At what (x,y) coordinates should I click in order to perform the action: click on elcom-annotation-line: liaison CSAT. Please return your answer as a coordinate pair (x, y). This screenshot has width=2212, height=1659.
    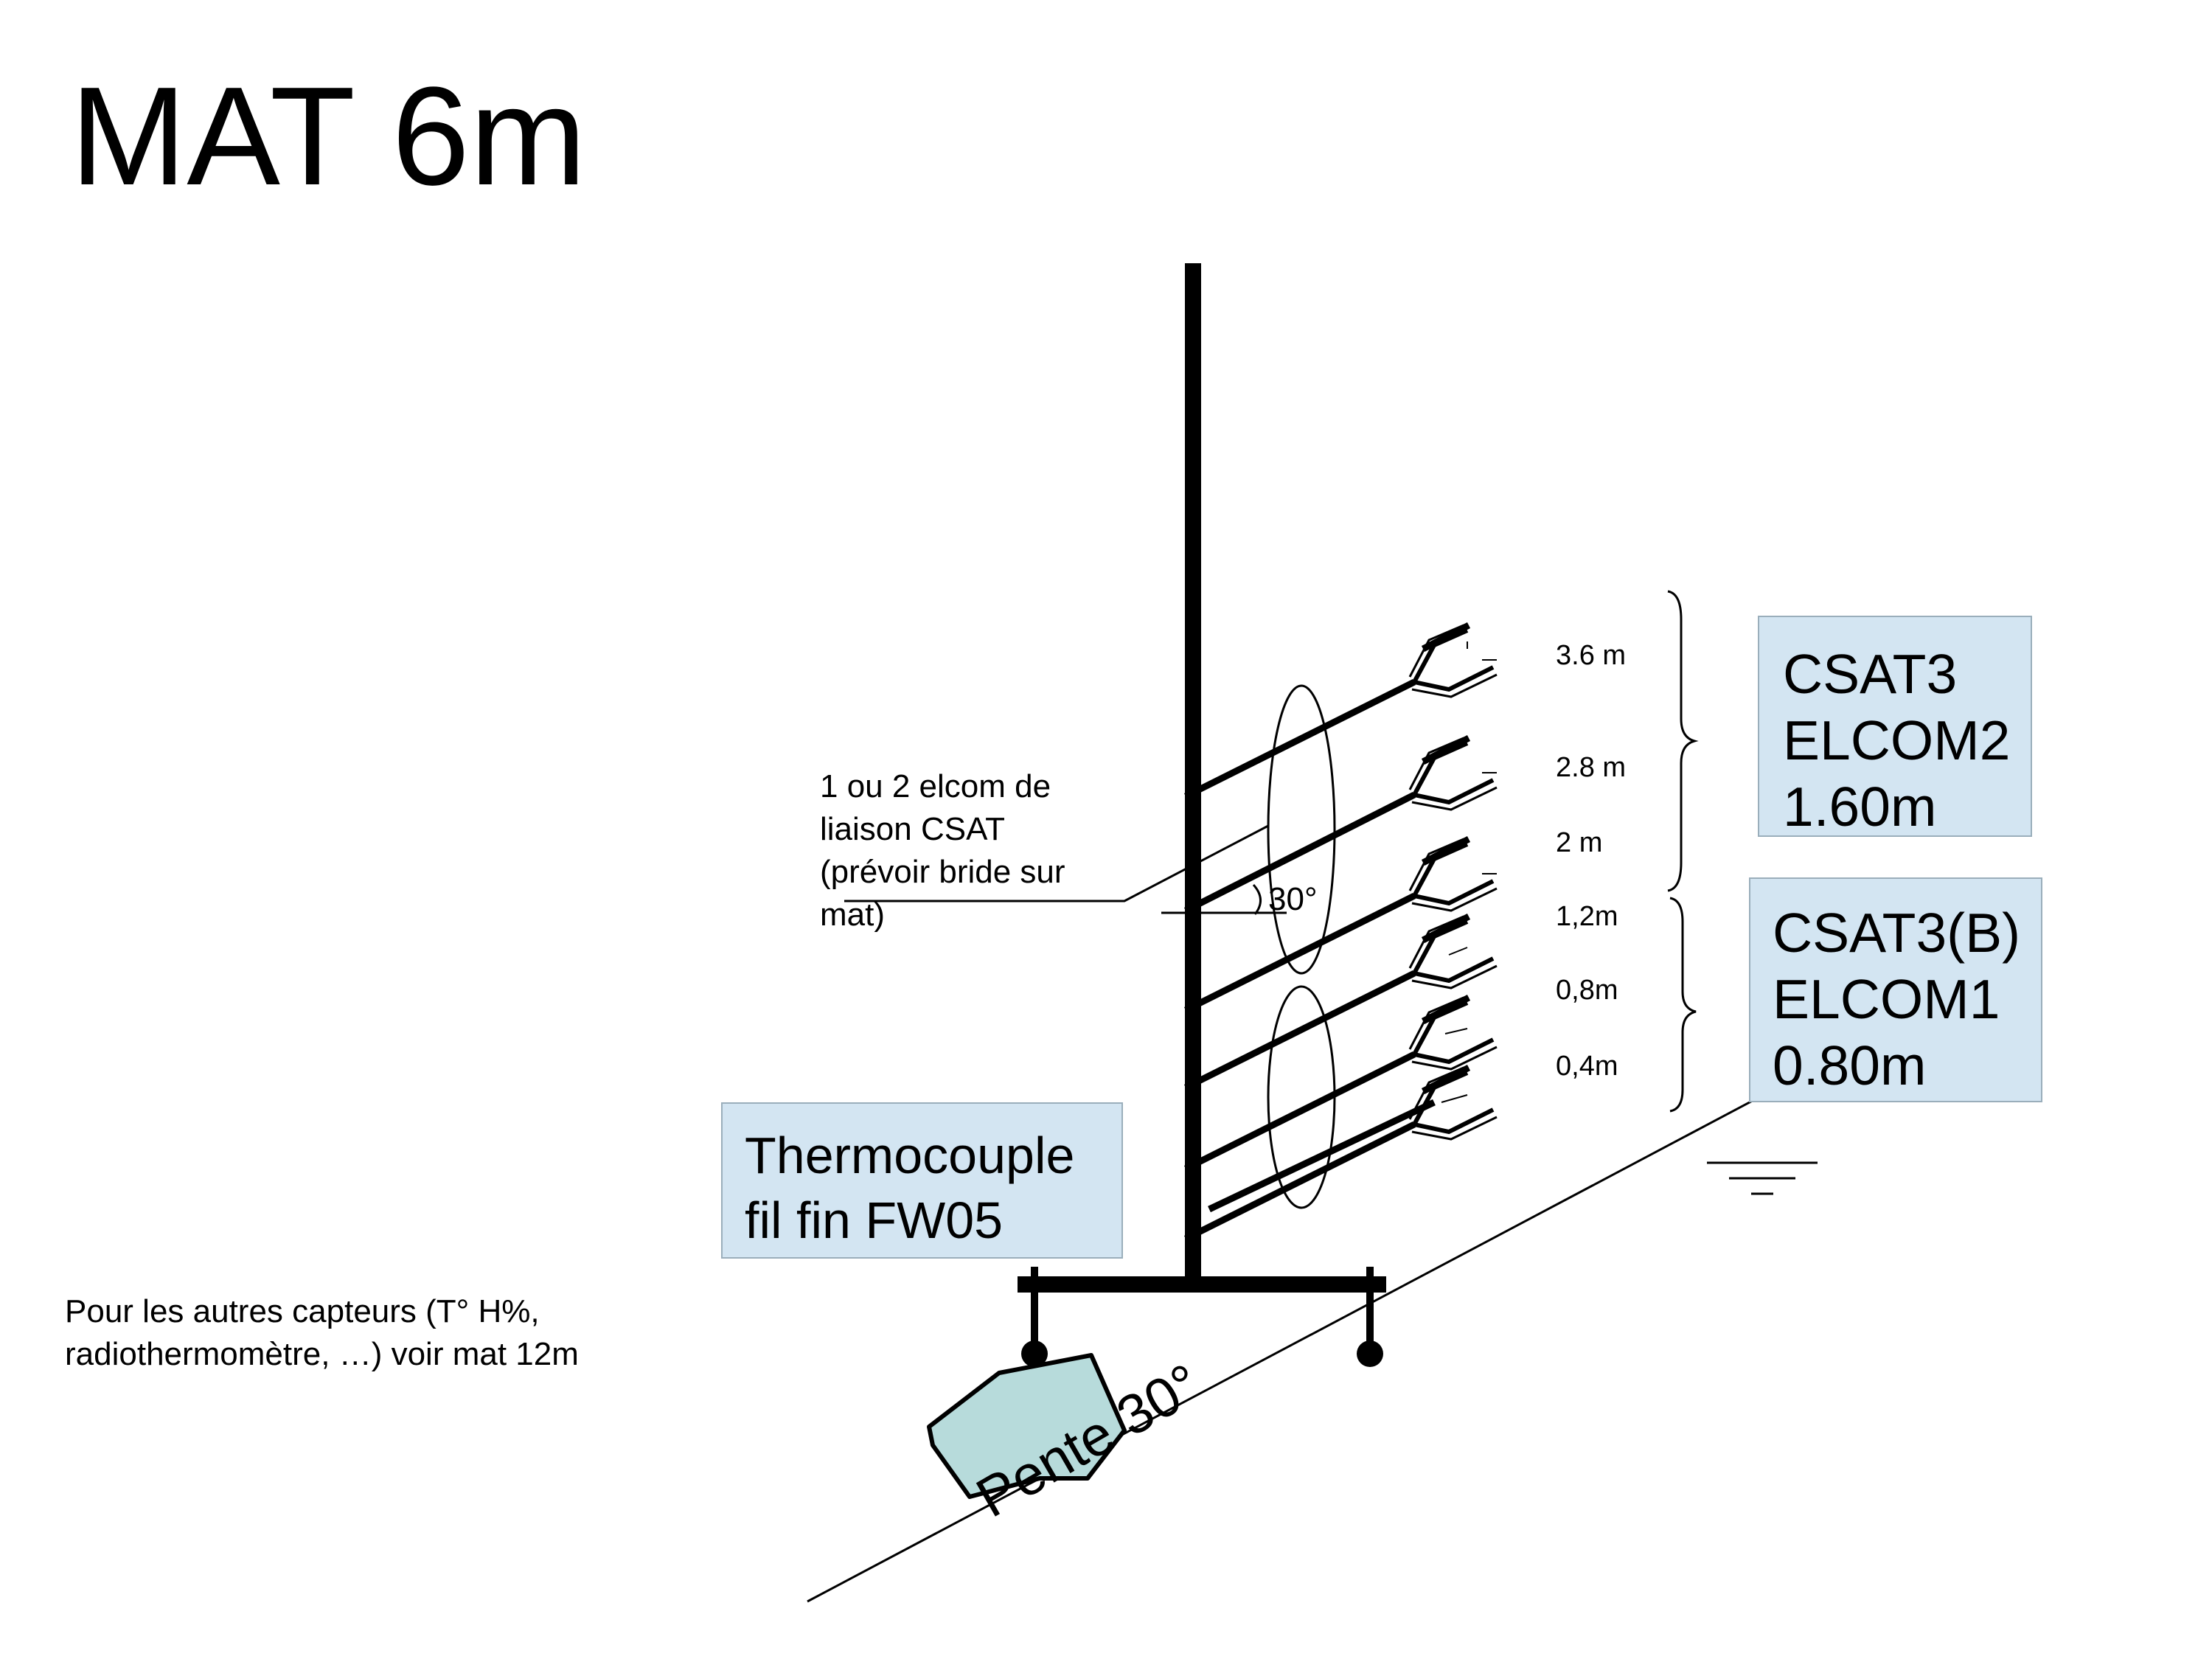
    Looking at the image, I should click on (913, 829).